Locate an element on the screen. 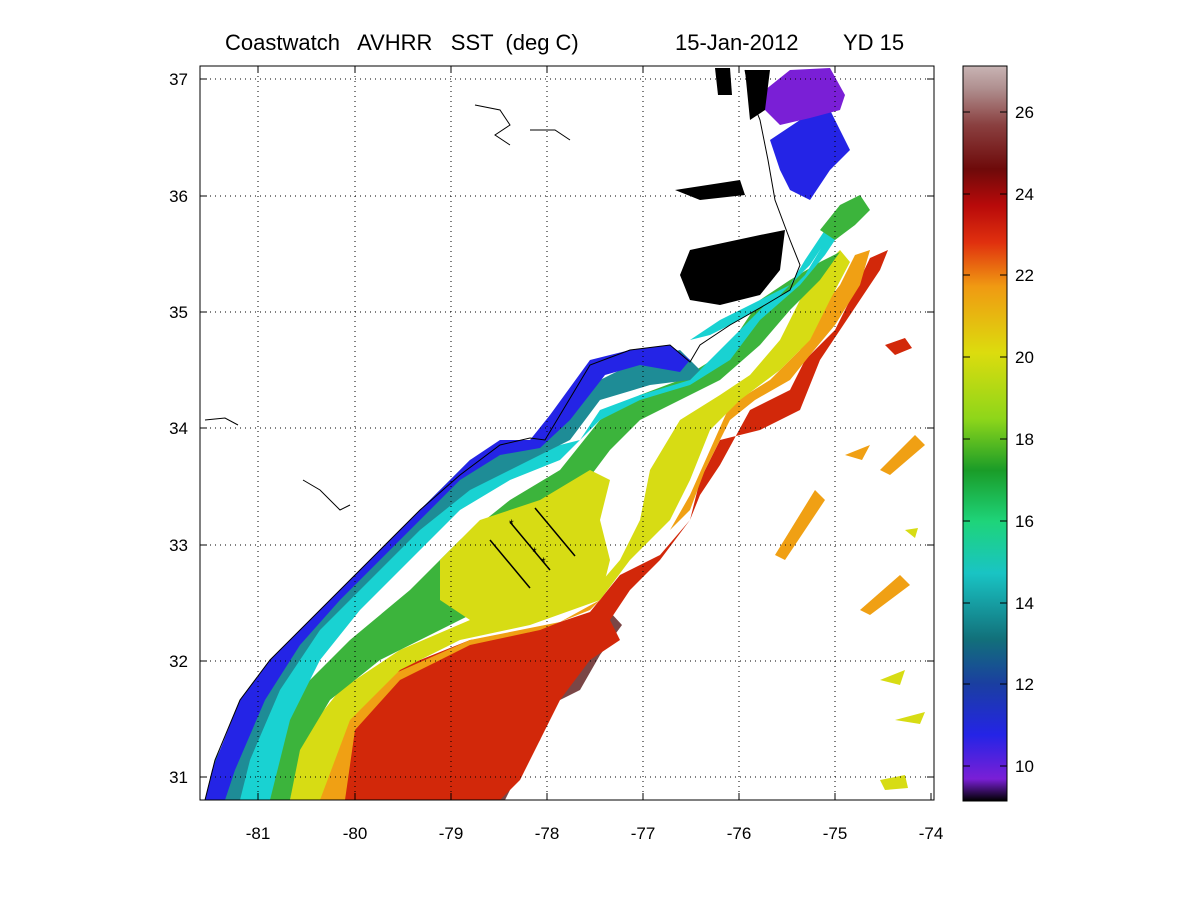 The height and width of the screenshot is (900, 1200). x-tick-label: -81 is located at coordinates (258, 833).